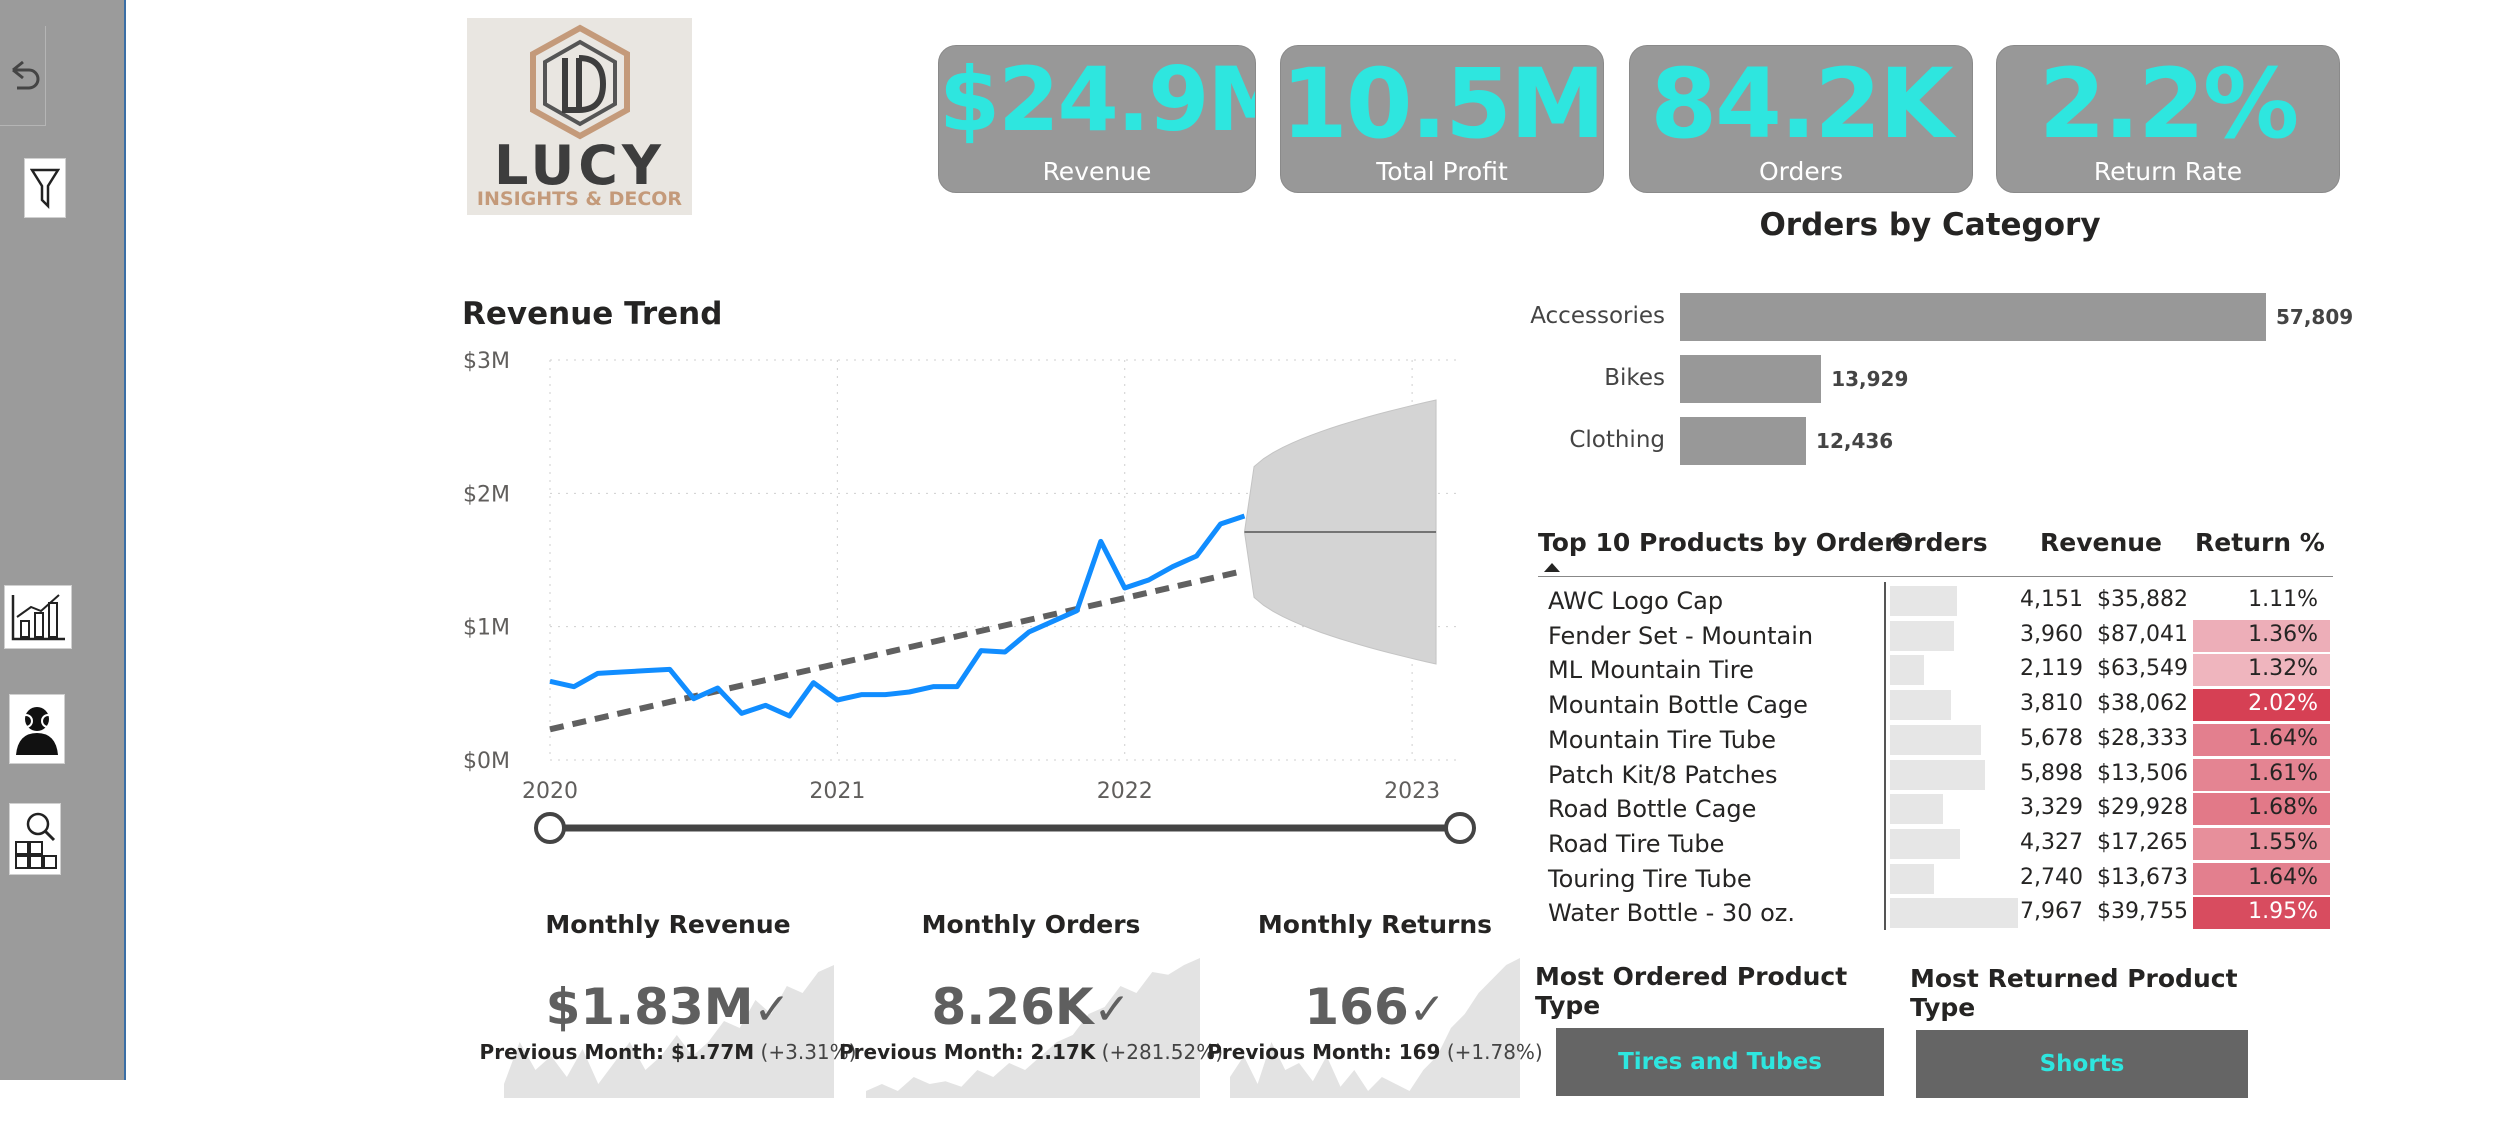 The image size is (2500, 1123). I want to click on most-ordered-type-card: Tires and Tubes, so click(1720, 1062).